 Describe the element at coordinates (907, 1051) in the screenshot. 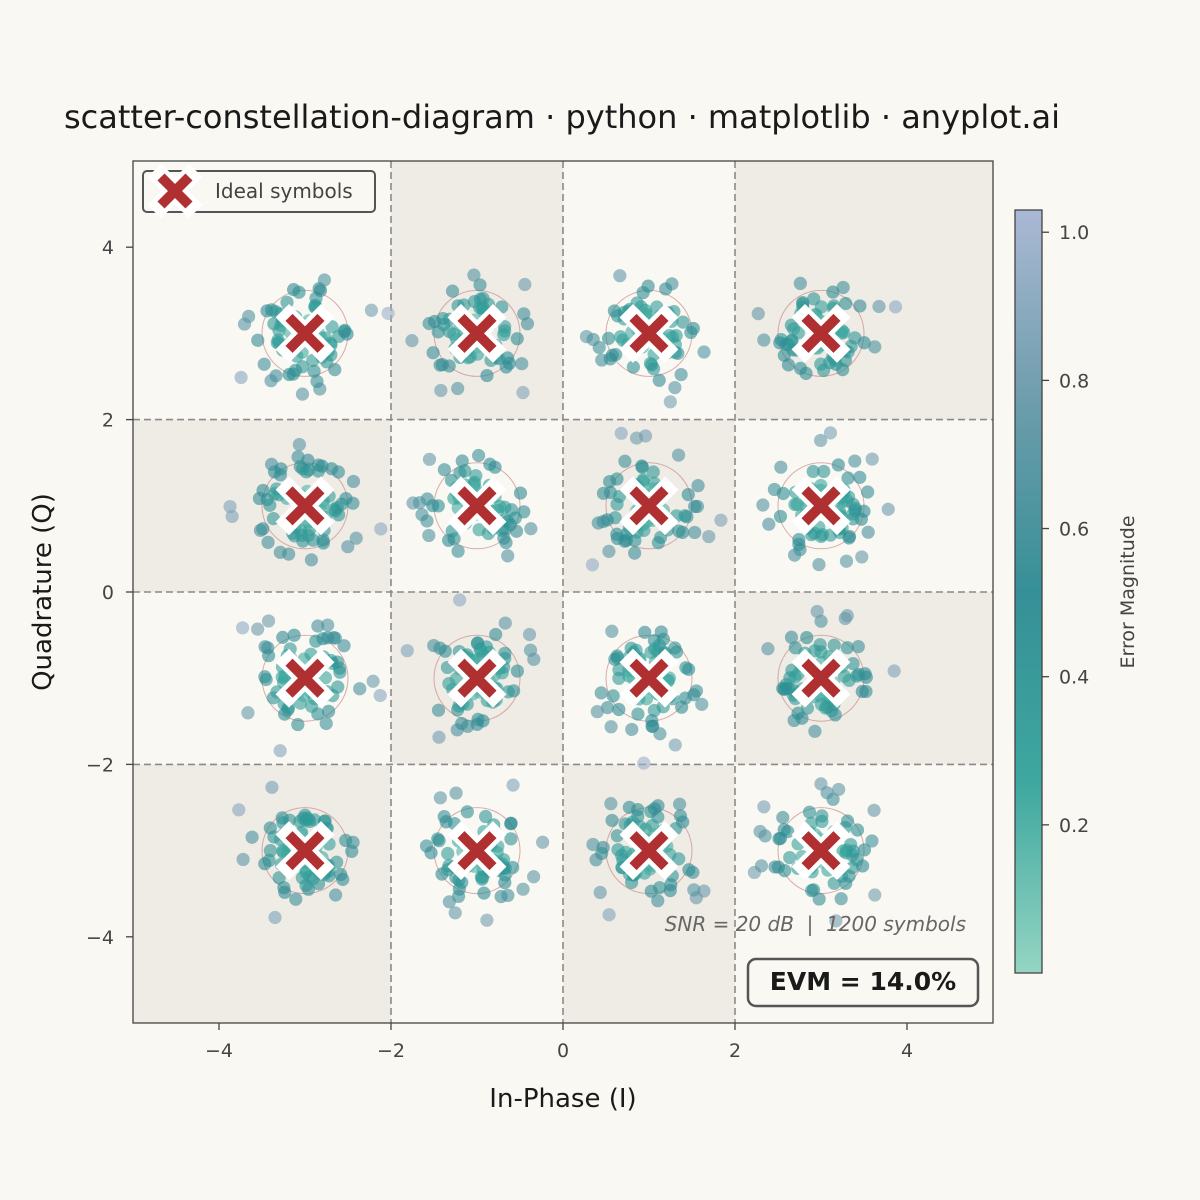

I see `x-tick-label: 4` at that location.